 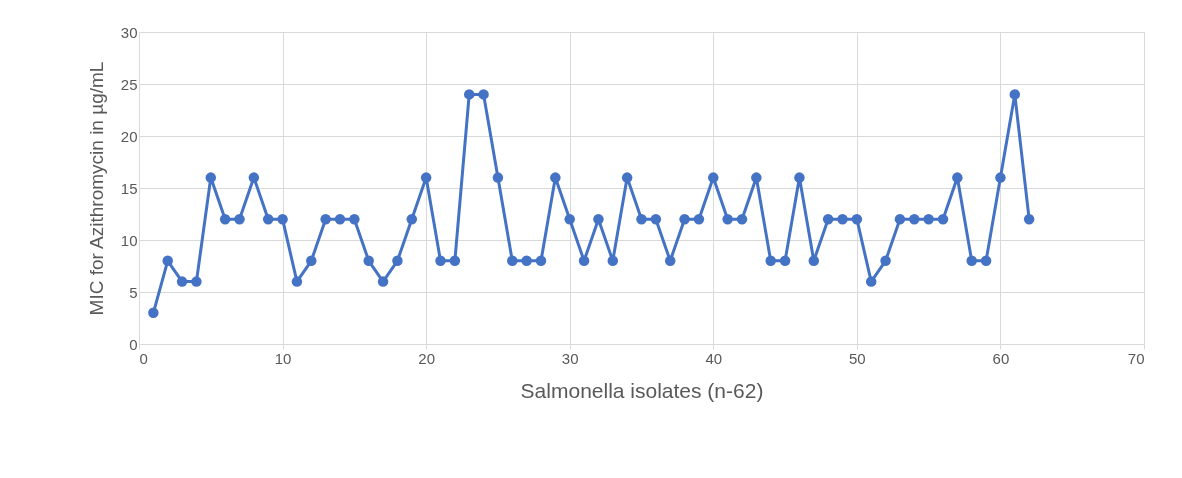 I want to click on y-tick-label: 20, so click(x=129, y=136).